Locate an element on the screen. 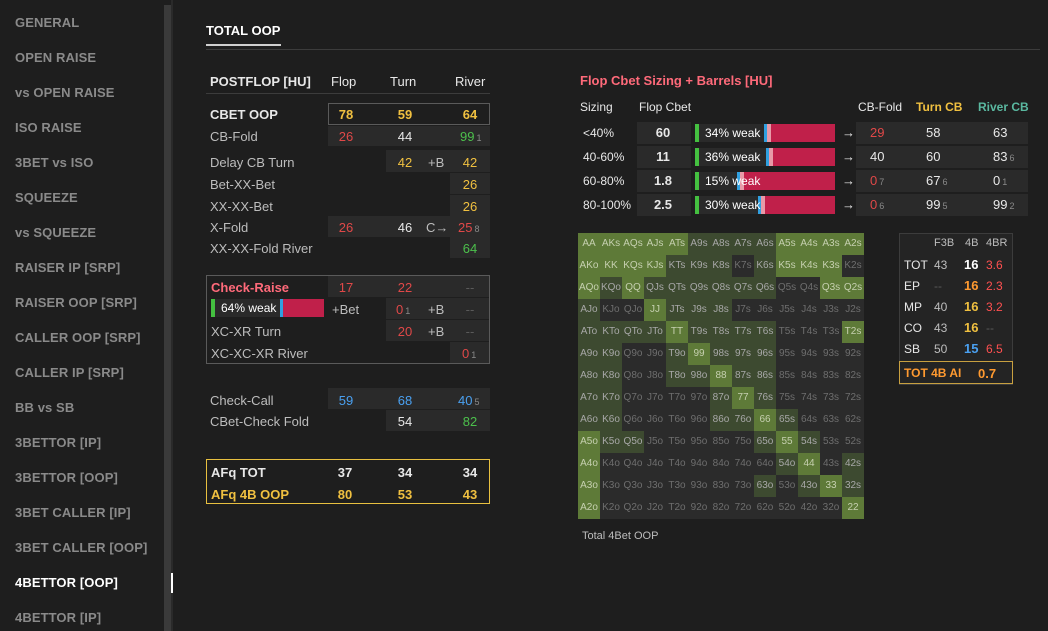 This screenshot has width=1048, height=631. range-cell: A2o is located at coordinates (589, 508).